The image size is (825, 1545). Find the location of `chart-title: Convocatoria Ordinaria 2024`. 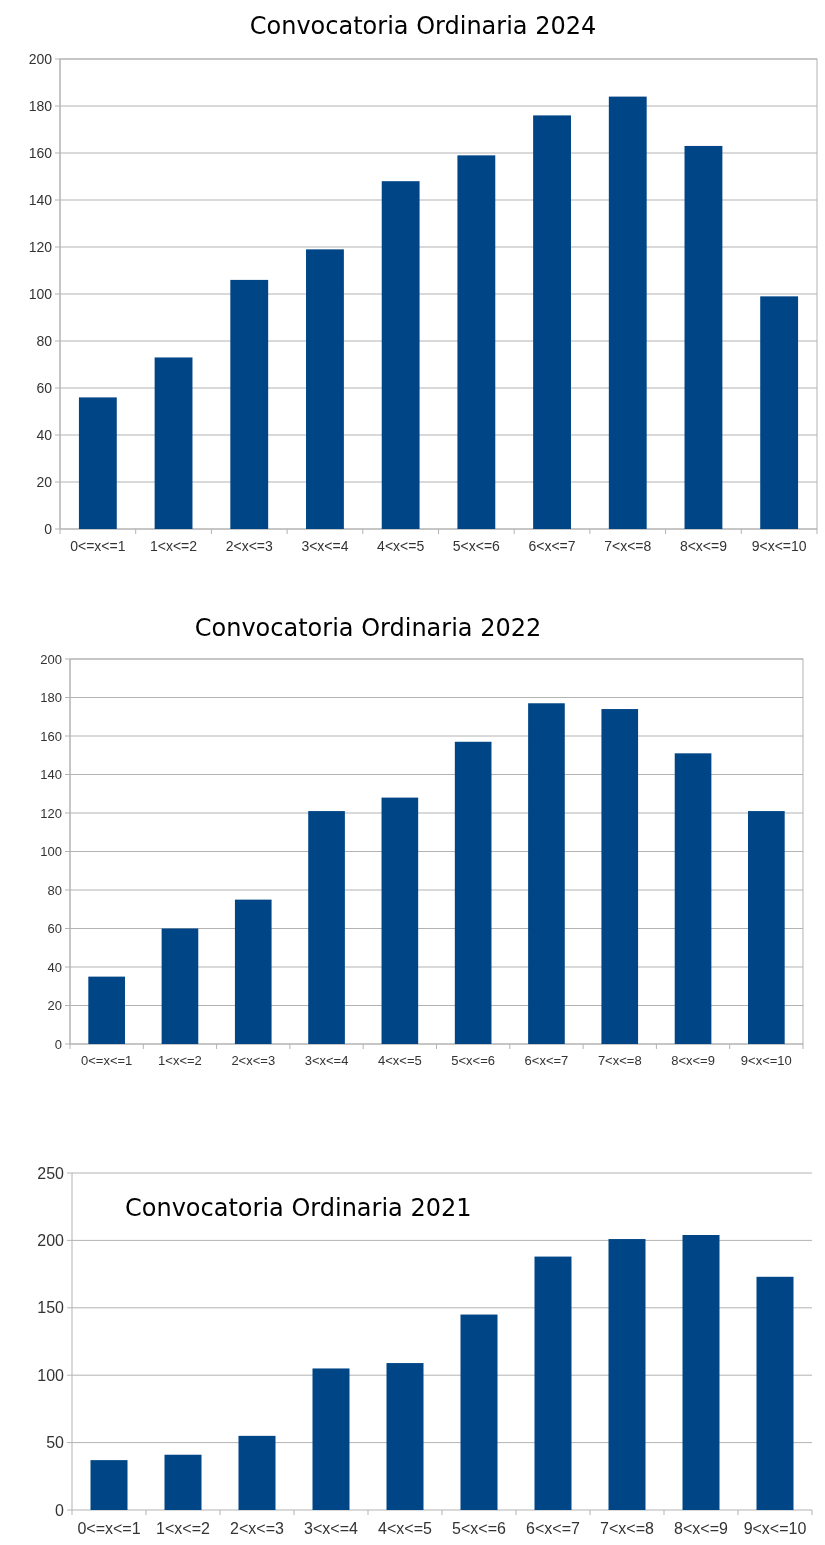

chart-title: Convocatoria Ordinaria 2024 is located at coordinates (423, 26).